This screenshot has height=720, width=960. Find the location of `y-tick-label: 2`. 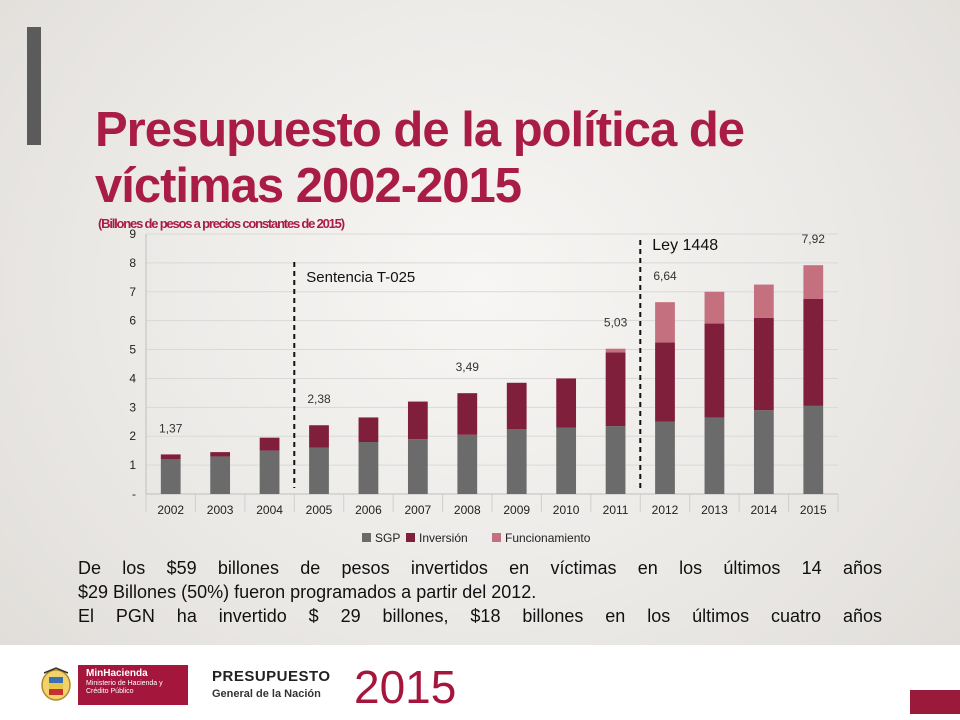

y-tick-label: 2 is located at coordinates (132, 436).